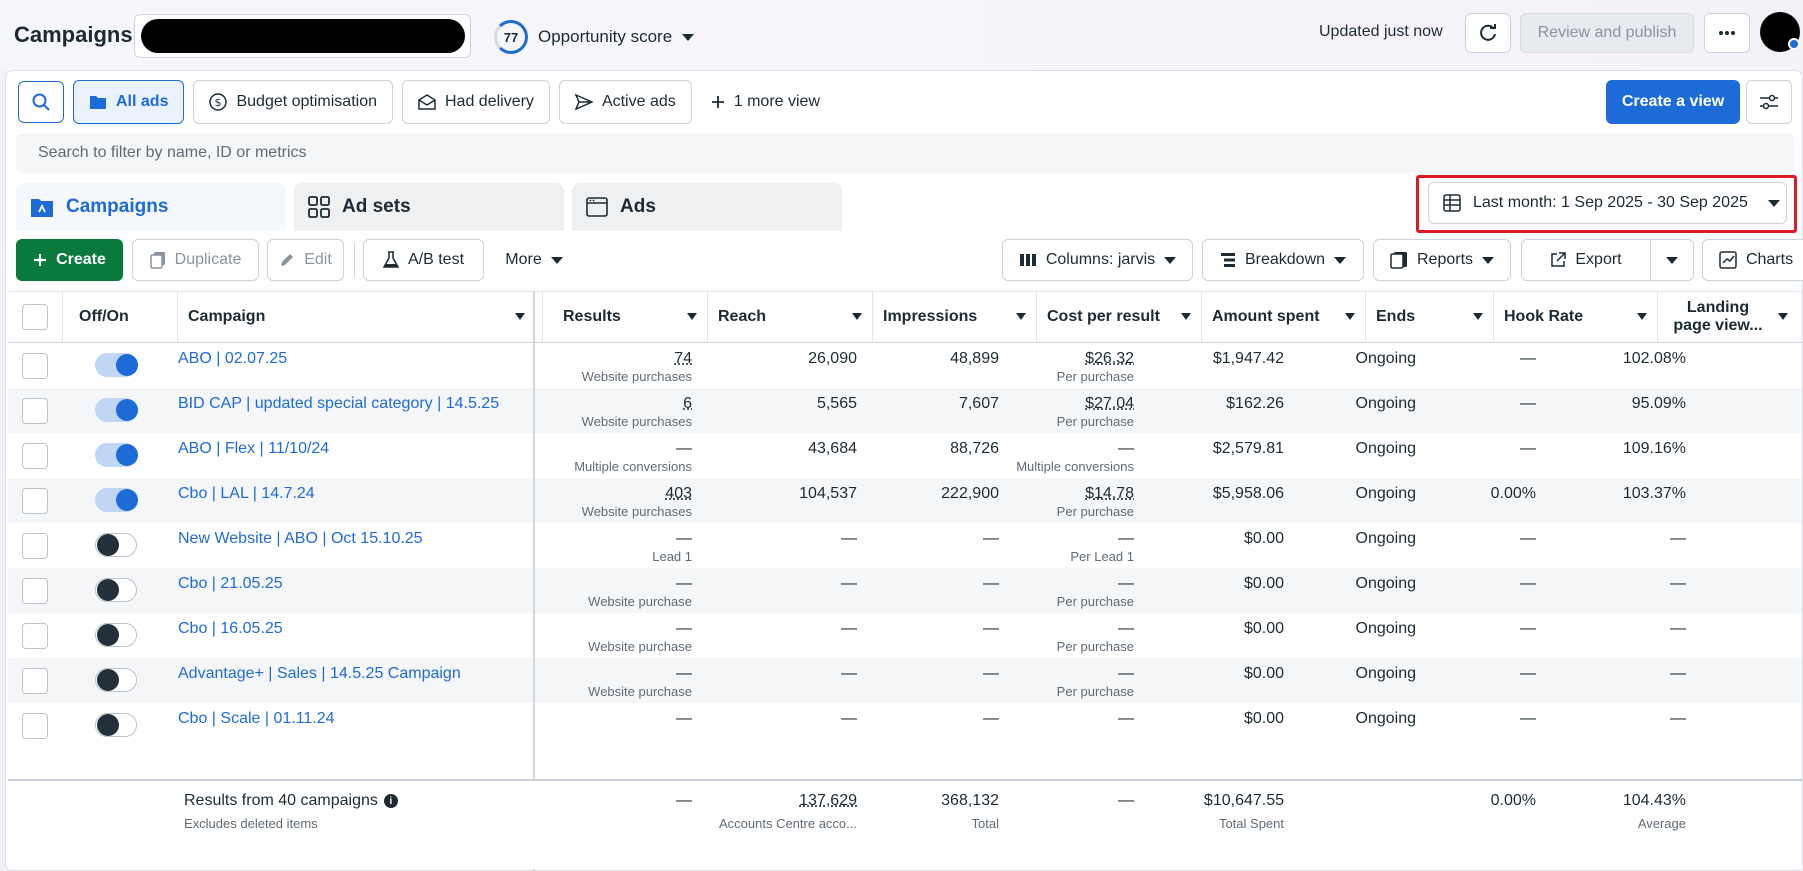 The width and height of the screenshot is (1803, 871). What do you see at coordinates (1769, 102) in the screenshot?
I see `view-settings-button` at bounding box center [1769, 102].